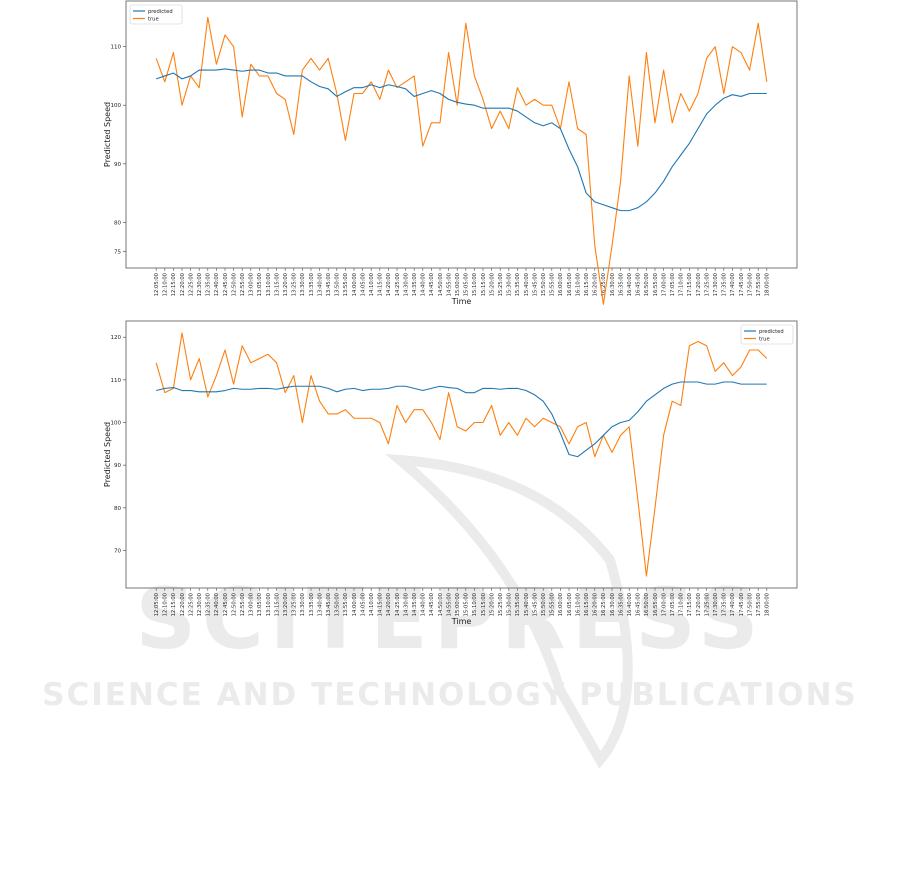 The image size is (901, 879). I want to click on x-tick-label: 12:20:00, so click(183, 284).